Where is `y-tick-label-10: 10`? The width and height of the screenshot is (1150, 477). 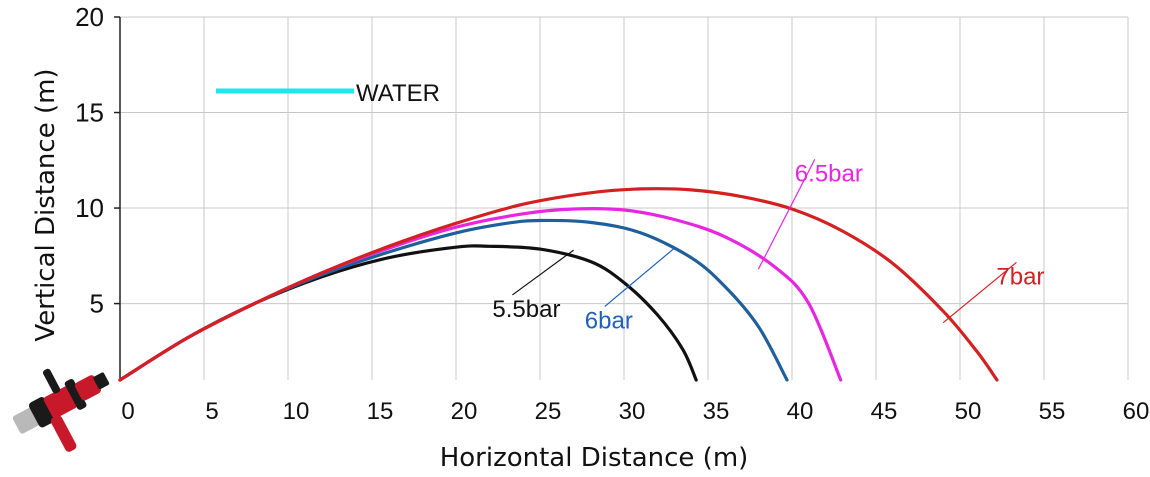 y-tick-label-10: 10 is located at coordinates (89, 208).